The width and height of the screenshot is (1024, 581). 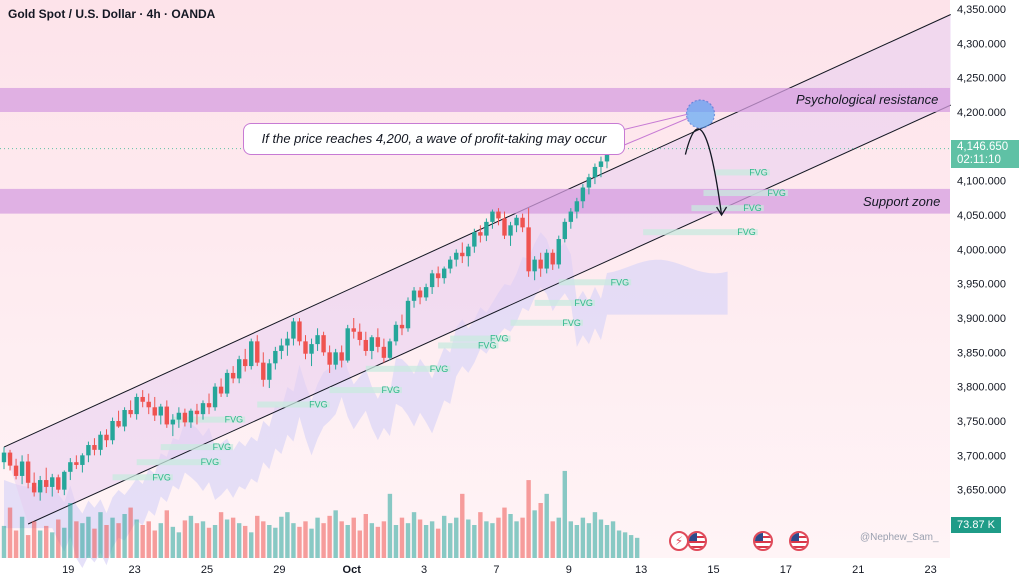 What do you see at coordinates (858, 570) in the screenshot?
I see `x-tick-label: 21` at bounding box center [858, 570].